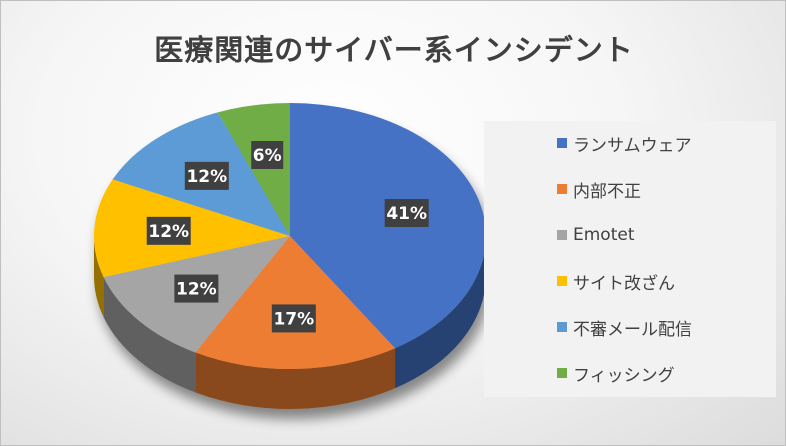 The height and width of the screenshot is (446, 786). I want to click on legend-label: 内部不正, so click(607, 191).